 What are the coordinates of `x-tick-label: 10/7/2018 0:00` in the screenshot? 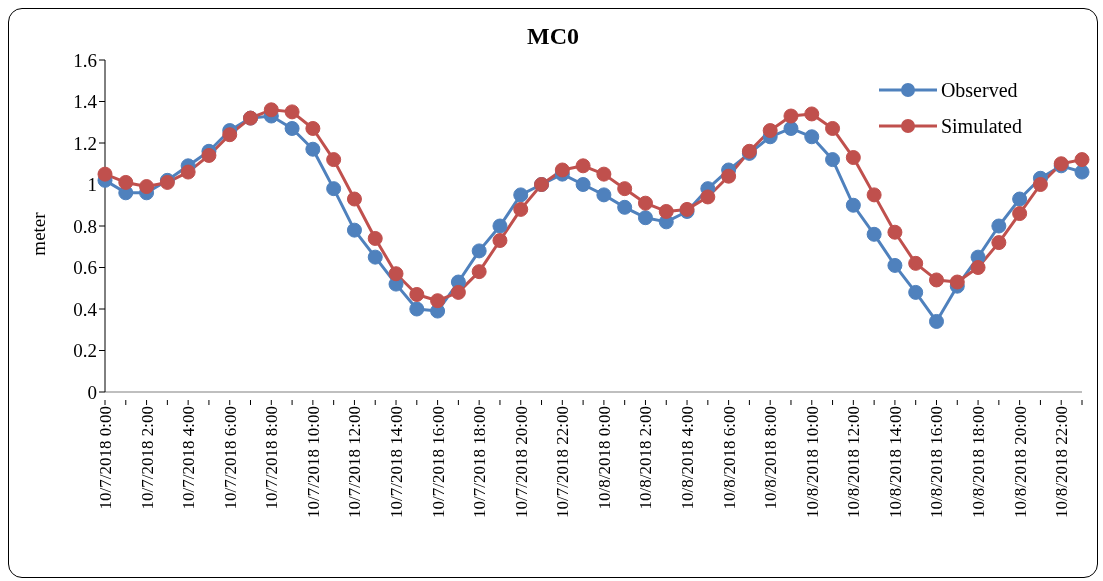 It's located at (105, 458).